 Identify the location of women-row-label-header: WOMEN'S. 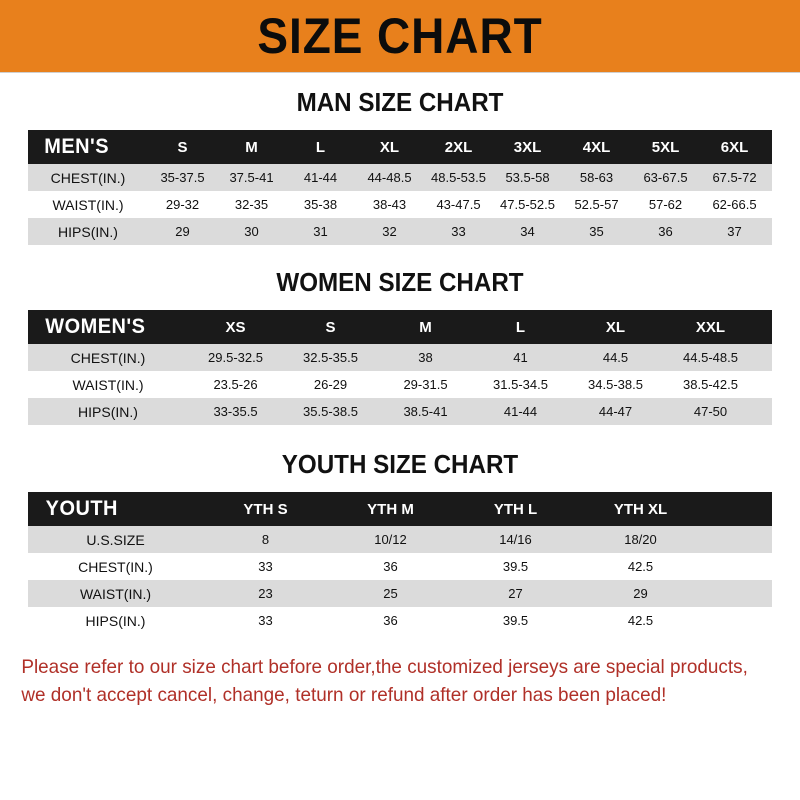
(95, 326).